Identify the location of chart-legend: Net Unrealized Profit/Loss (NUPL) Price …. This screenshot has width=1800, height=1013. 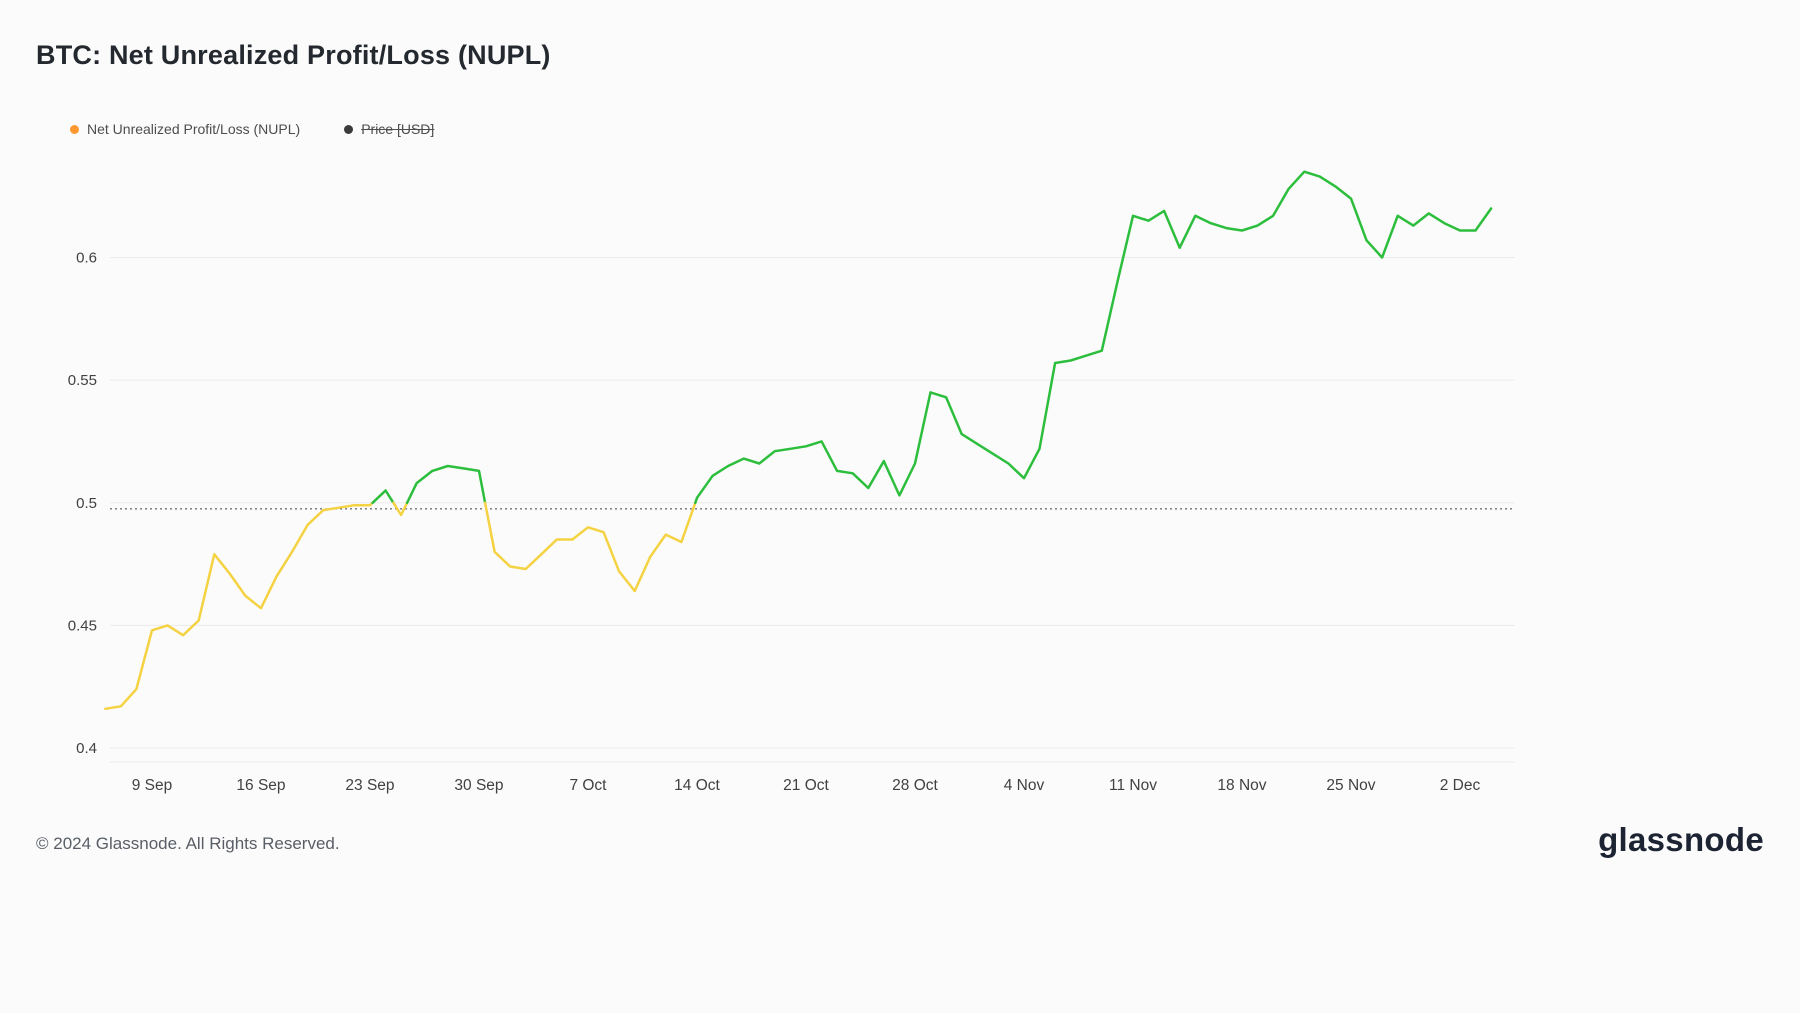
(252, 129).